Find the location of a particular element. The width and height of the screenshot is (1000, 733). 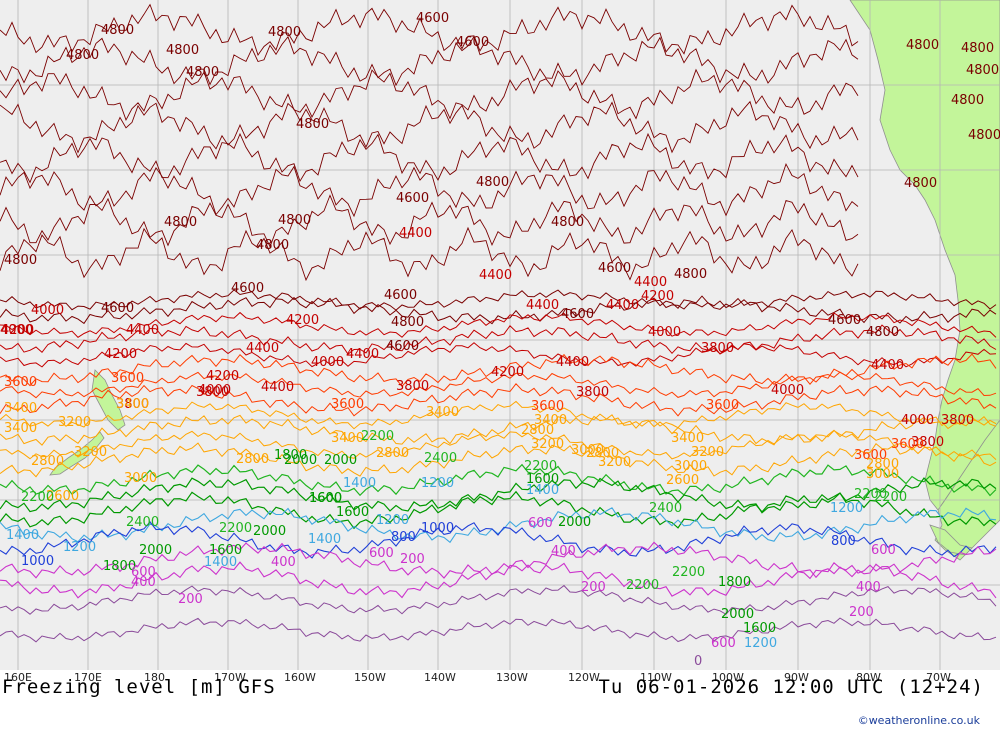

longitude-tick-label: 90W is located at coordinates (796, 677).